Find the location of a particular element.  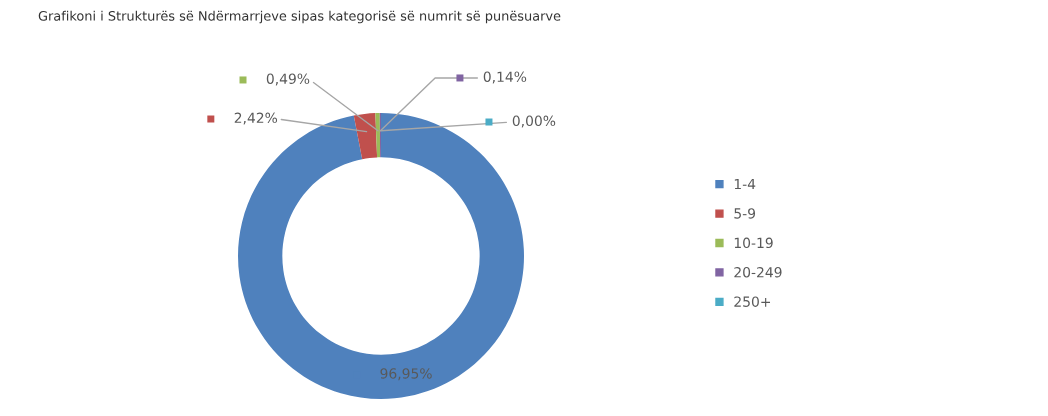

legend-label: 20-249 is located at coordinates (758, 272).